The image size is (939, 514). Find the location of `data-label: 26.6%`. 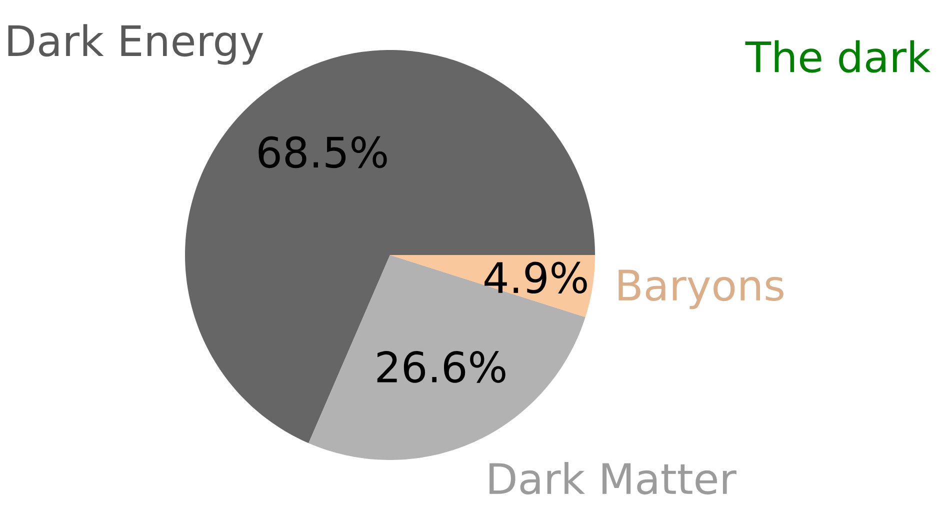

data-label: 26.6% is located at coordinates (441, 367).